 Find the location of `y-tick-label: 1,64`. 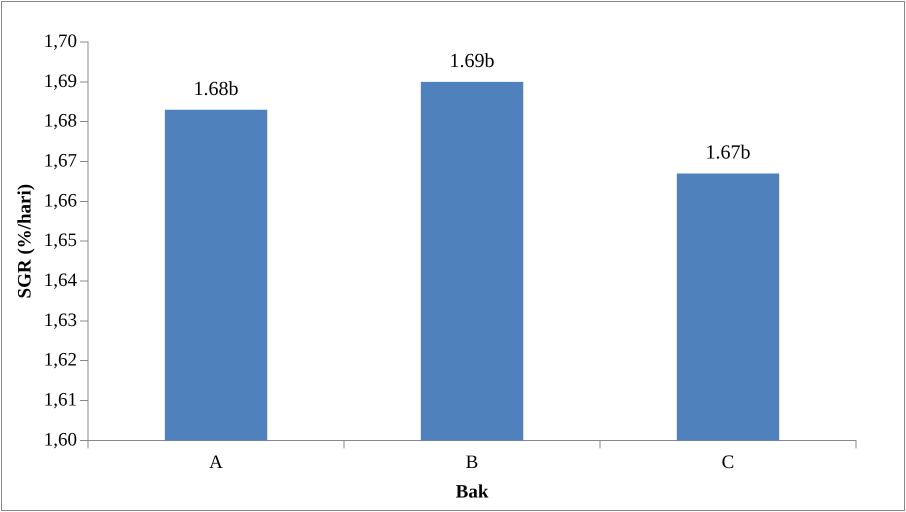

y-tick-label: 1,64 is located at coordinates (61, 281).